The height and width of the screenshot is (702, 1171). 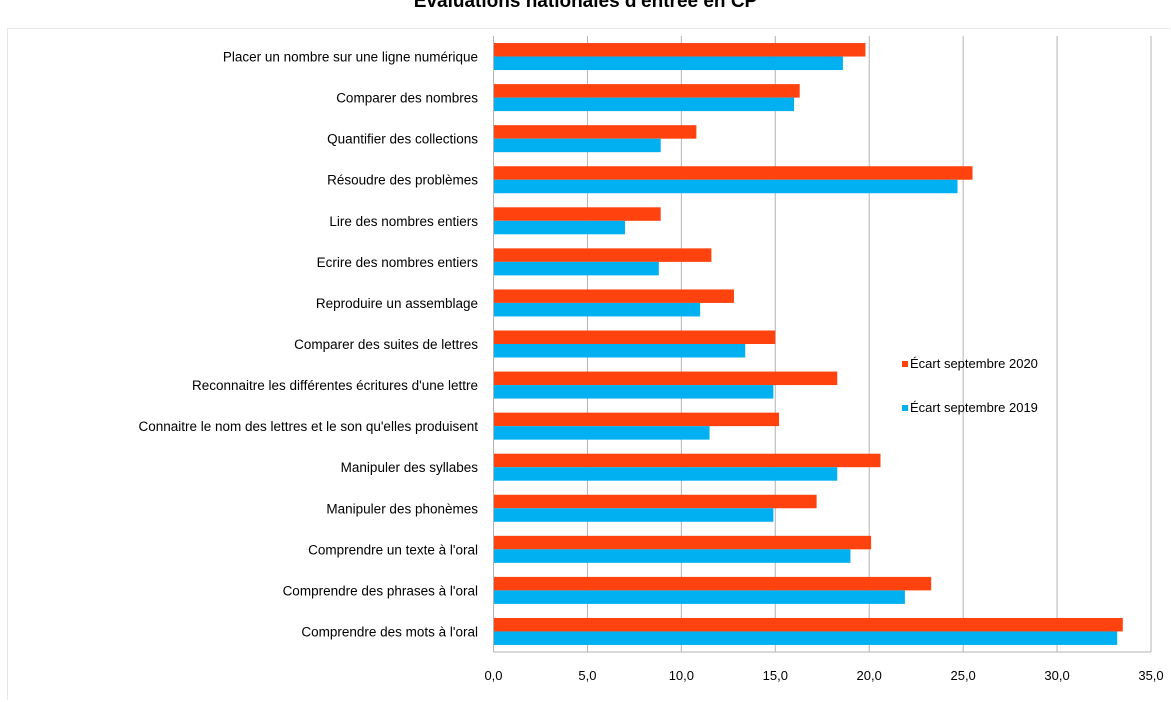 I want to click on x-tick-label: 10,0, so click(x=681, y=675).